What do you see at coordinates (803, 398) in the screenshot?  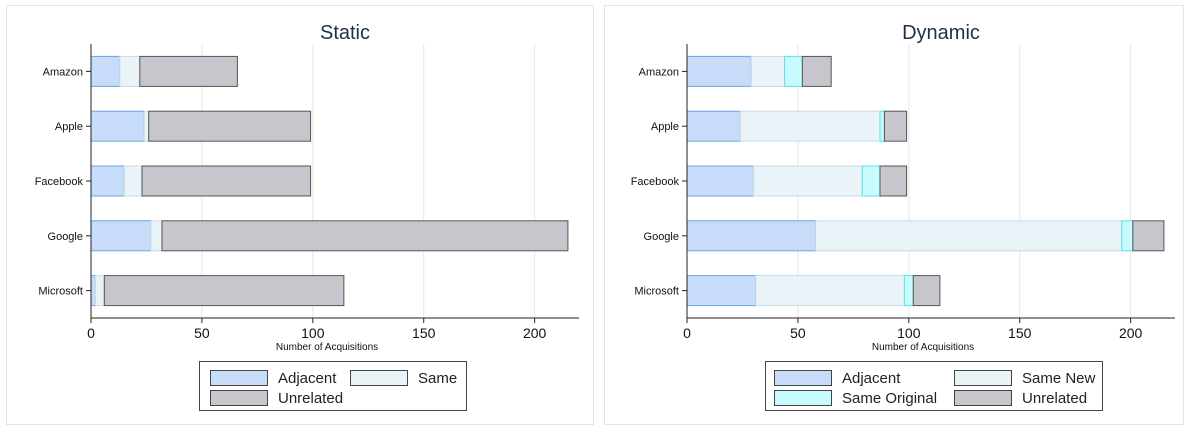 I see `dynamic-legend-swatch-same-original` at bounding box center [803, 398].